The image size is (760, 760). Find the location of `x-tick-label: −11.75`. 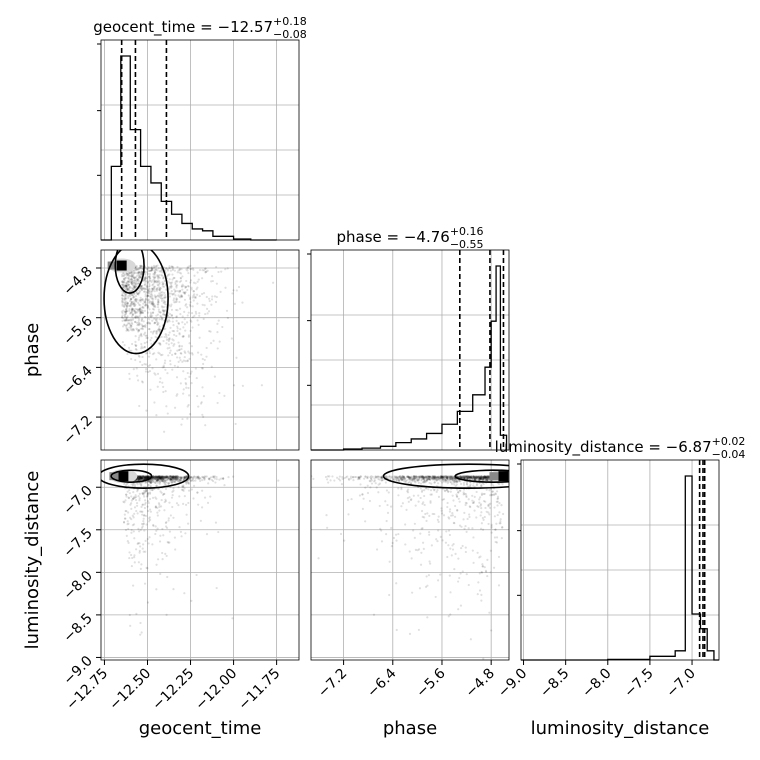

x-tick-label: −11.75 is located at coordinates (259, 690).